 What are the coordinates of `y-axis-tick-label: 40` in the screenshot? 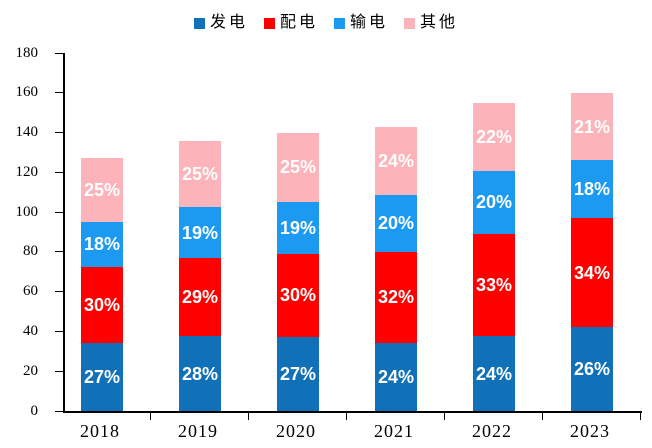 It's located at (30, 330).